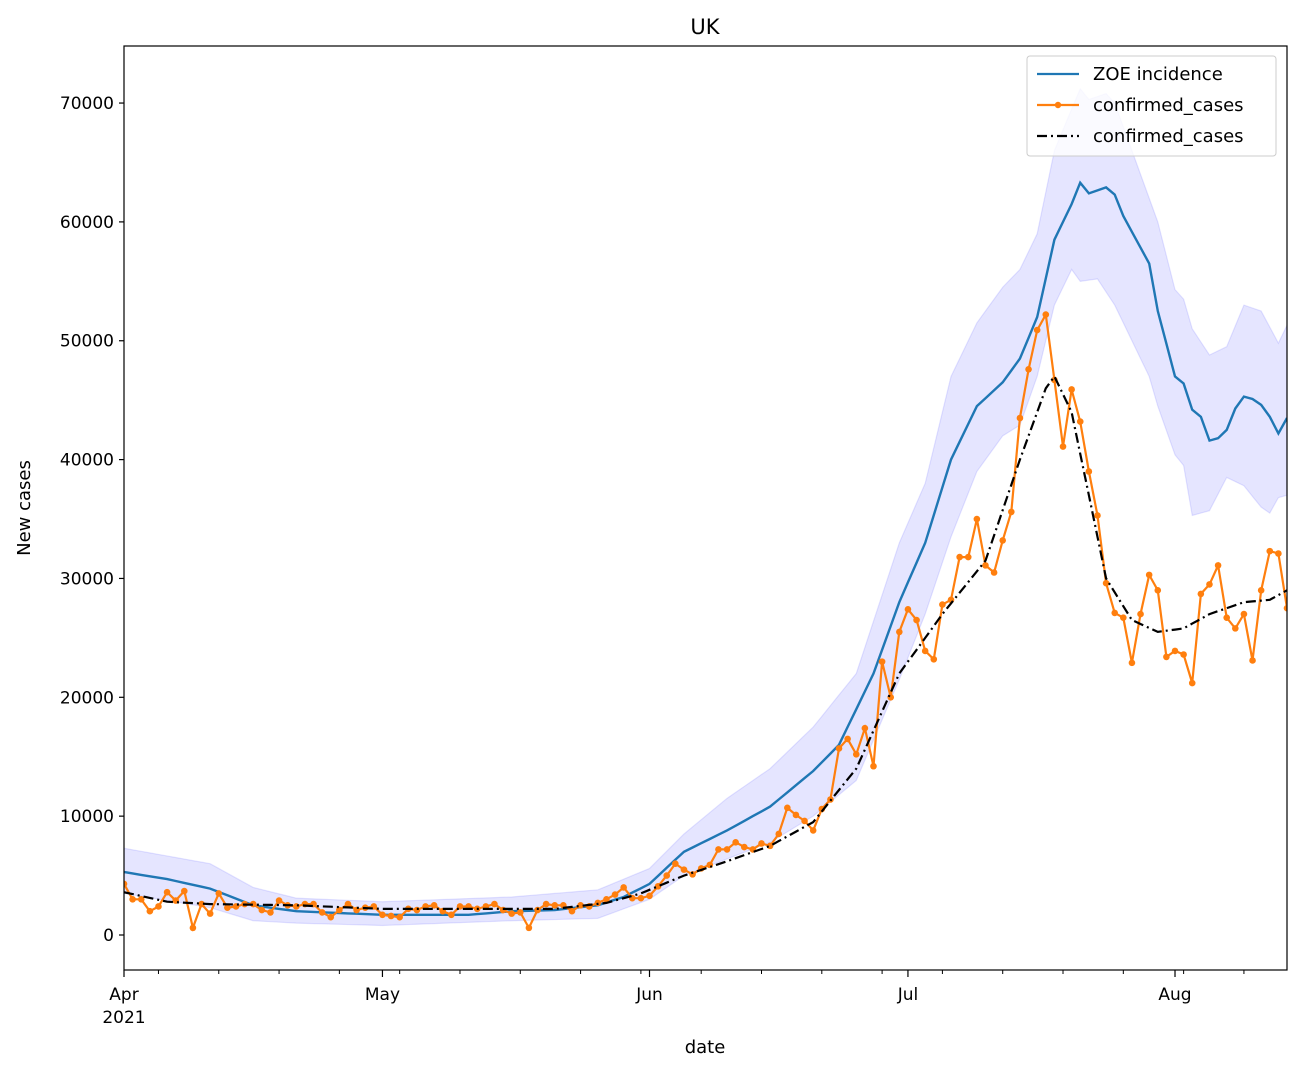 The image size is (1301, 1075). I want to click on y-tick-label: 60000, so click(87, 223).